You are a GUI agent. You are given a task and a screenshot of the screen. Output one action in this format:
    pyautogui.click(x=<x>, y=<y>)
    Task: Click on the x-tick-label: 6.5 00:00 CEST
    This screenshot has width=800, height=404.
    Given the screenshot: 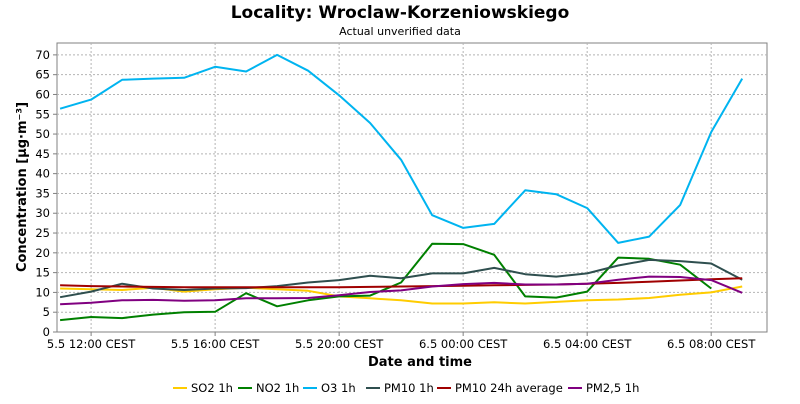 What is the action you would take?
    pyautogui.click(x=463, y=344)
    